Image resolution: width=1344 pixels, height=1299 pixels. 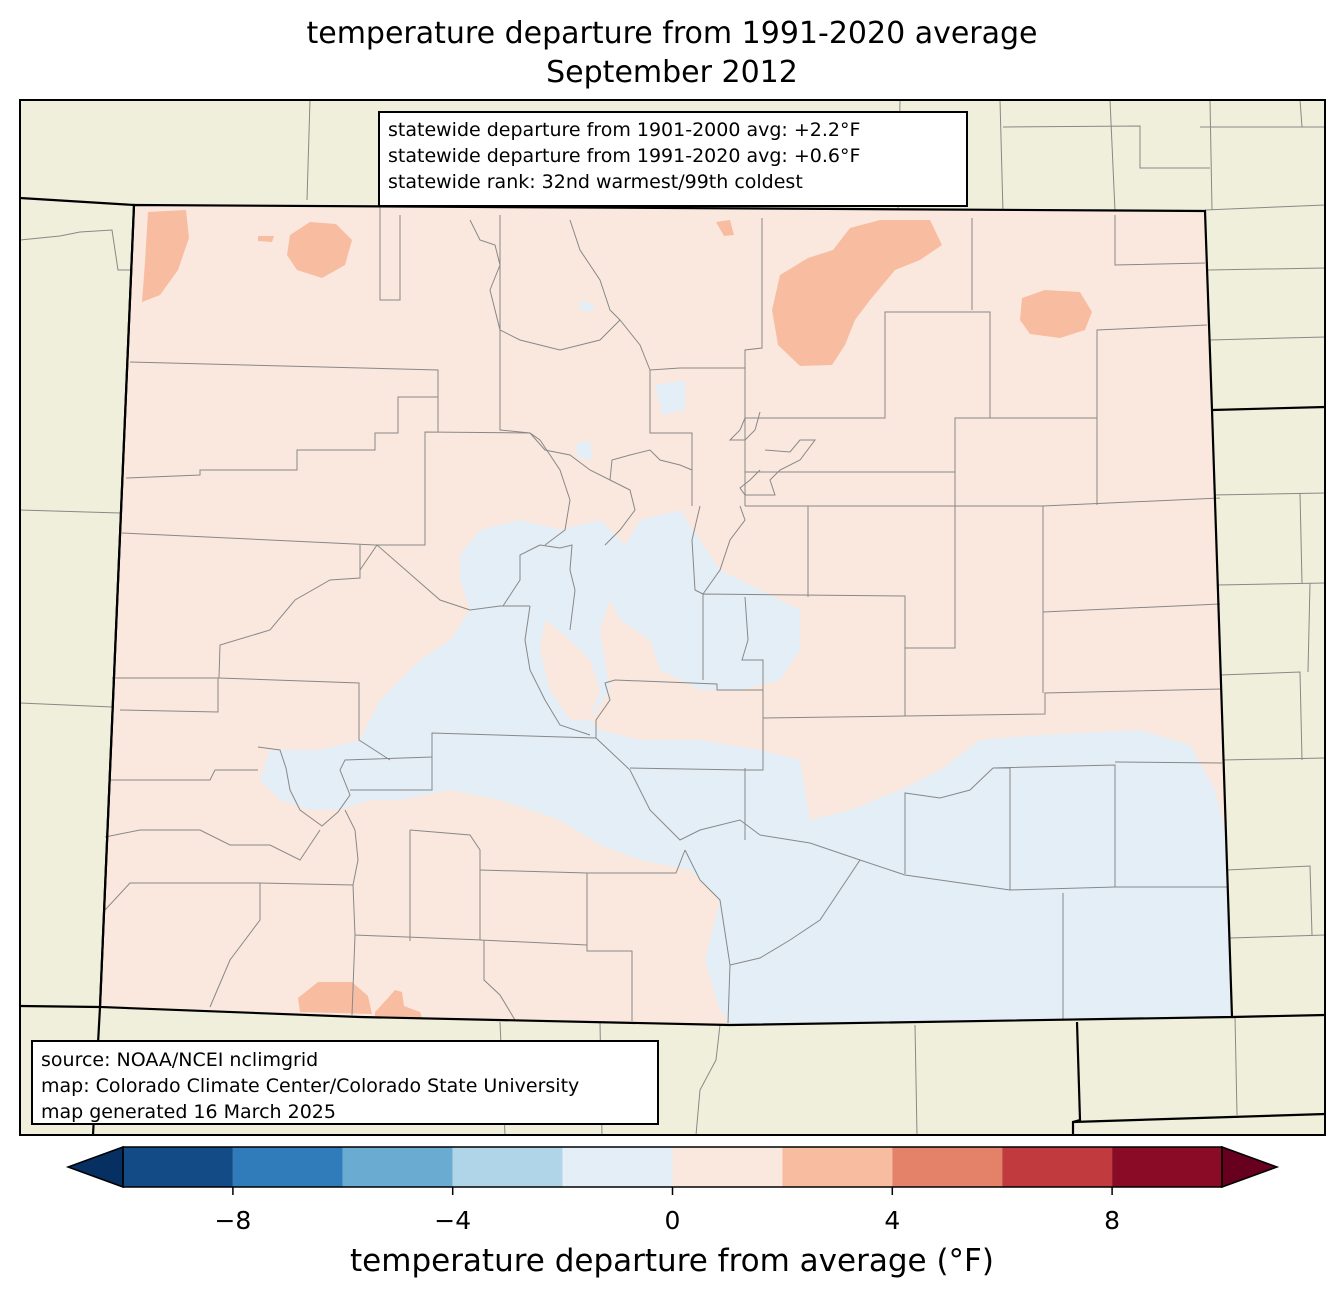 What do you see at coordinates (672, 1261) in the screenshot?
I see `colorbar-label: temperature departure from average (°F)` at bounding box center [672, 1261].